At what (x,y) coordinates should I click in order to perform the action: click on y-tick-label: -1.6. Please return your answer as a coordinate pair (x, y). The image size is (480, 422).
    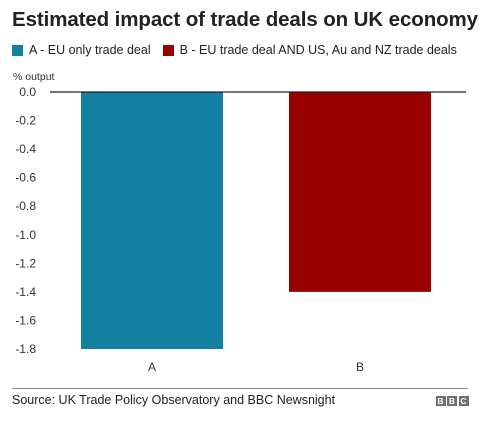
    Looking at the image, I should click on (25, 320).